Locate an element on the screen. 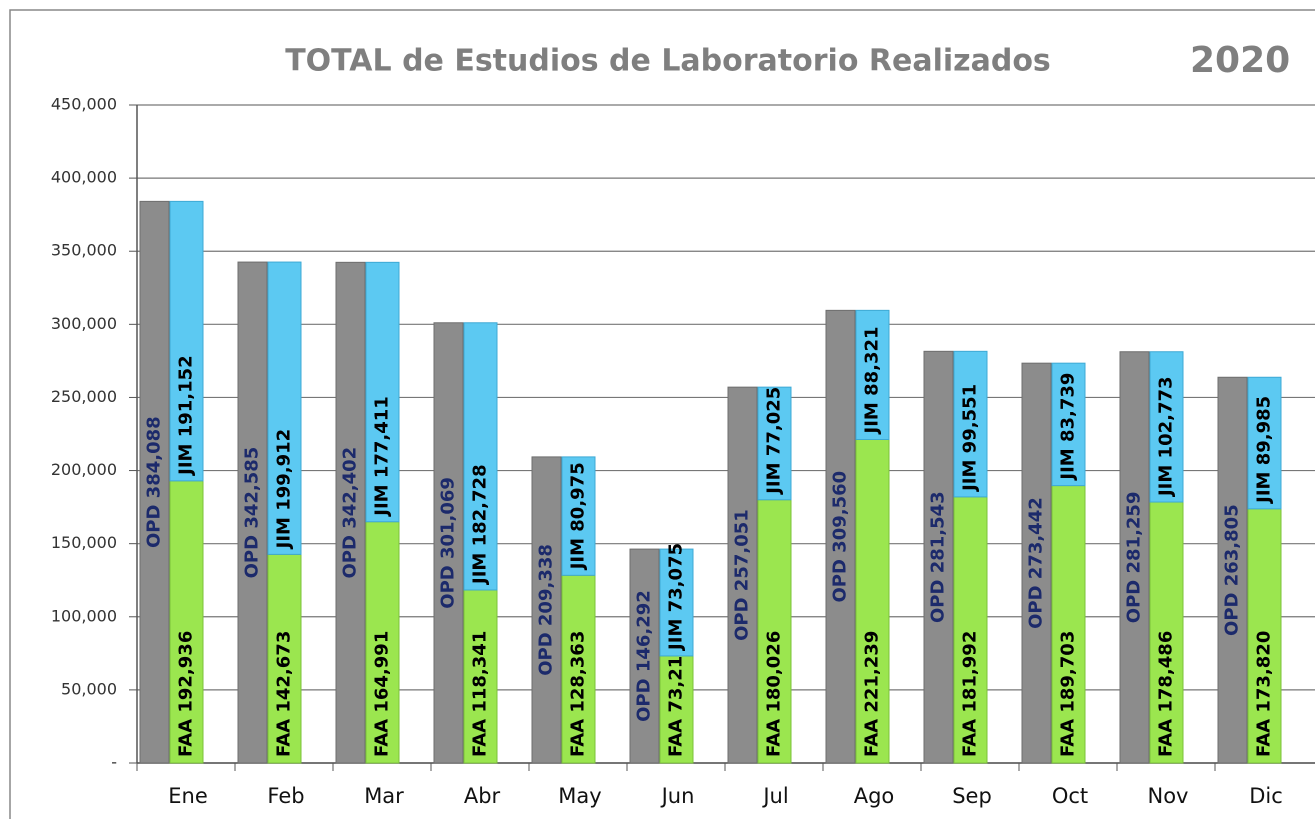 This screenshot has height=819, width=1315. value-label: OPD 273,442 is located at coordinates (1036, 563).